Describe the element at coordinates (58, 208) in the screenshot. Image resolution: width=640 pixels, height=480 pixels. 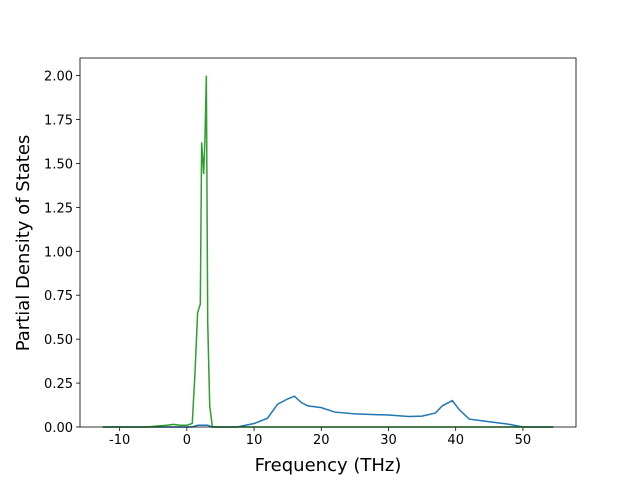
I see `y-tick-label: 1.25` at that location.